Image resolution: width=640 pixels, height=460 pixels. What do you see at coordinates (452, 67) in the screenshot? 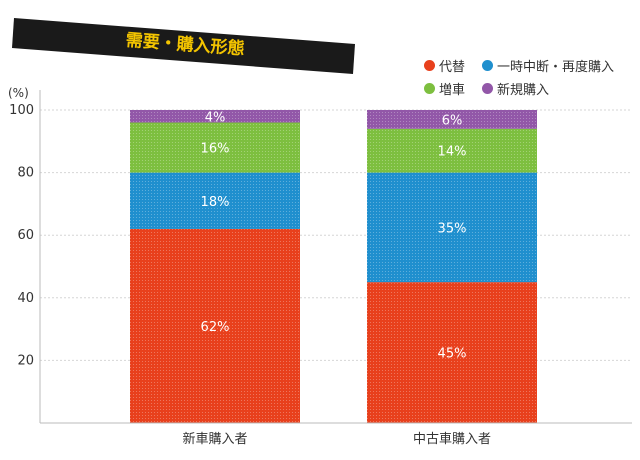
I see `legend-label-0: 代替` at bounding box center [452, 67].